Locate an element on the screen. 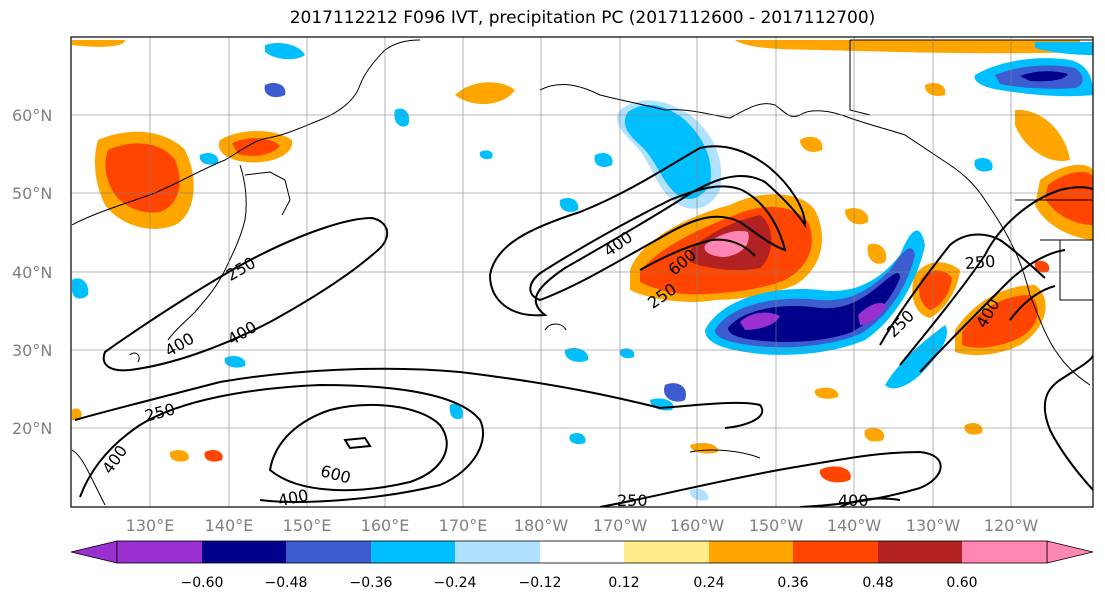  lon-label: 150°W is located at coordinates (776, 525).